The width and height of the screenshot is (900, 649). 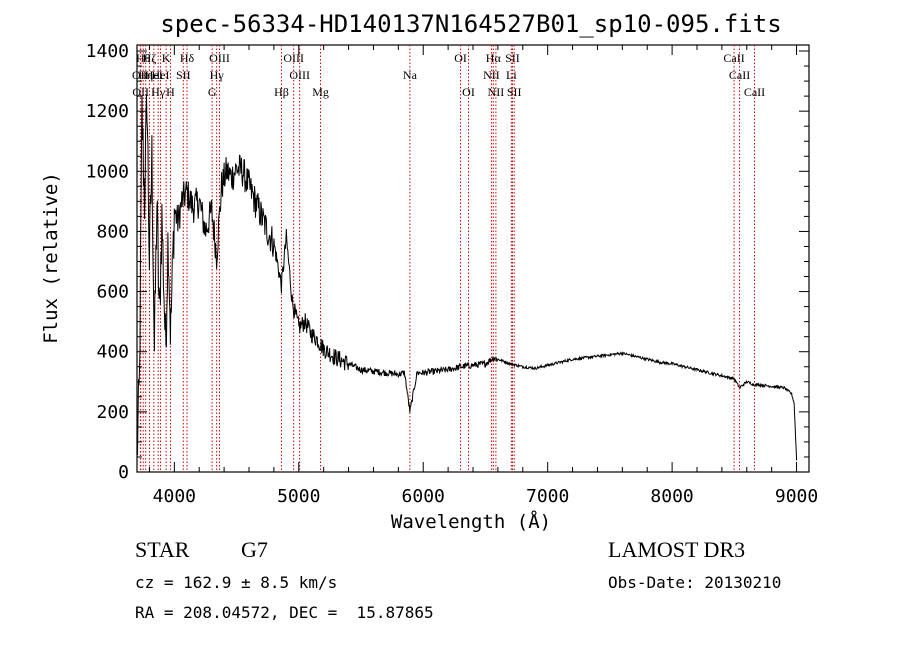 I want to click on object-class: STAR, so click(x=162, y=549).